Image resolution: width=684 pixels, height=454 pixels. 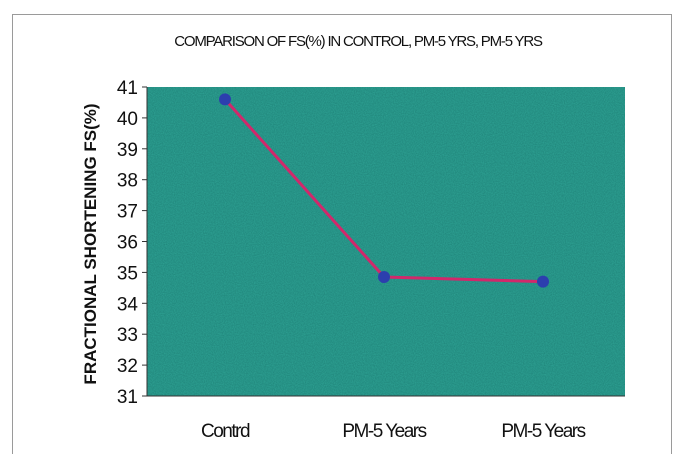 I want to click on x-tick-labels: Contrd PM-5 Years PM-5 Years, so click(x=394, y=431).